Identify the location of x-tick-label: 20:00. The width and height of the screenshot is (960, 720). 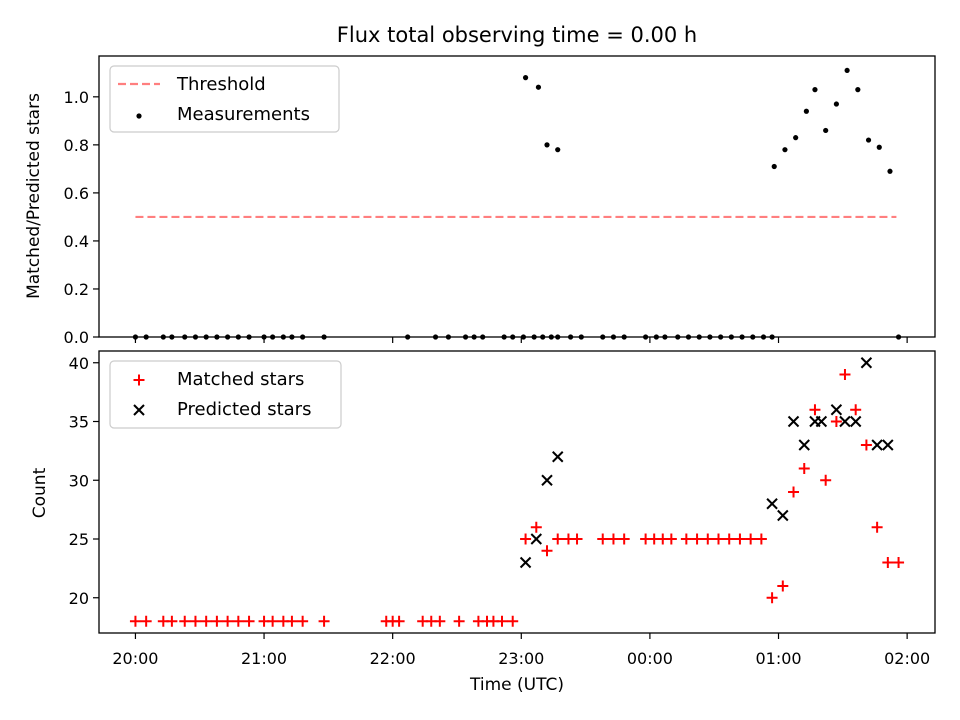
(135, 658).